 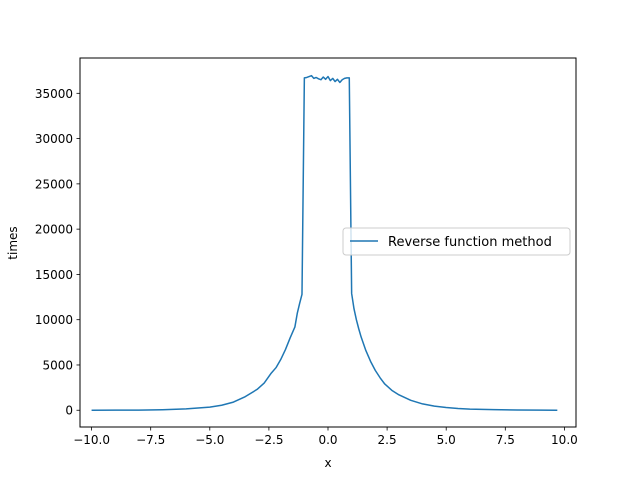 I want to click on x-tick-label: 0.0, so click(x=327, y=440).